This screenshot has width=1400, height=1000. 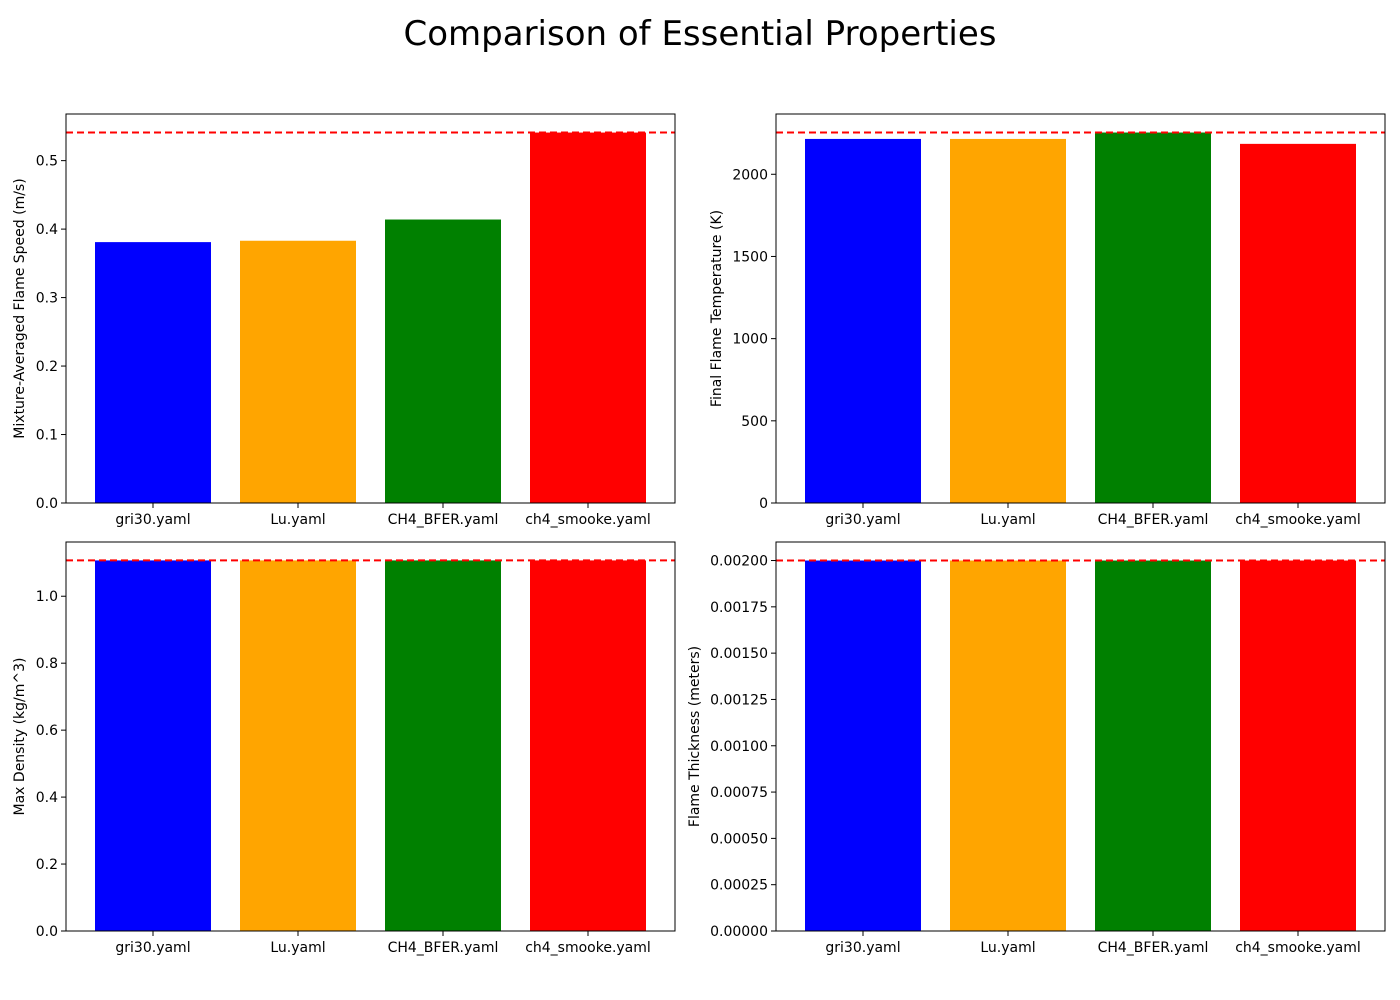 What do you see at coordinates (47, 731) in the screenshot?
I see `y-tick-label: 0.6` at bounding box center [47, 731].